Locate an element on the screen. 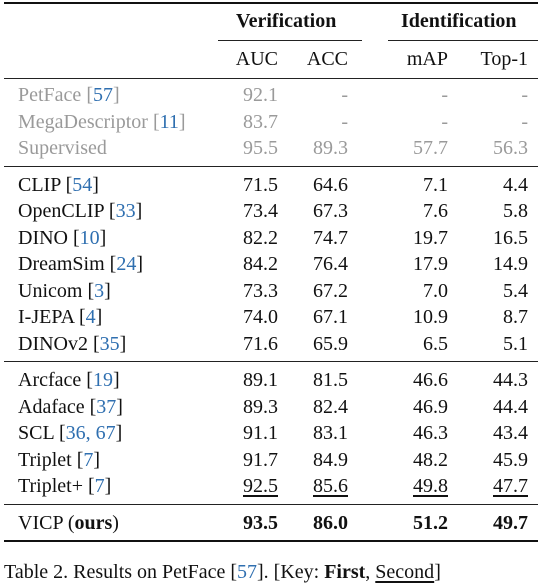 The height and width of the screenshot is (588, 544). cell-acc: 64.6 is located at coordinates (330, 184).